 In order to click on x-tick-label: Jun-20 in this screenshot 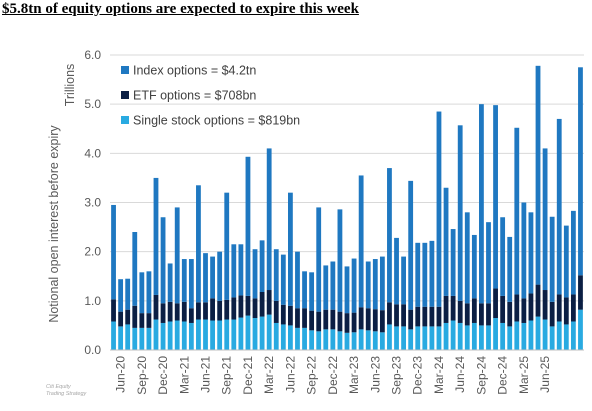, I will do `click(121, 374)`.